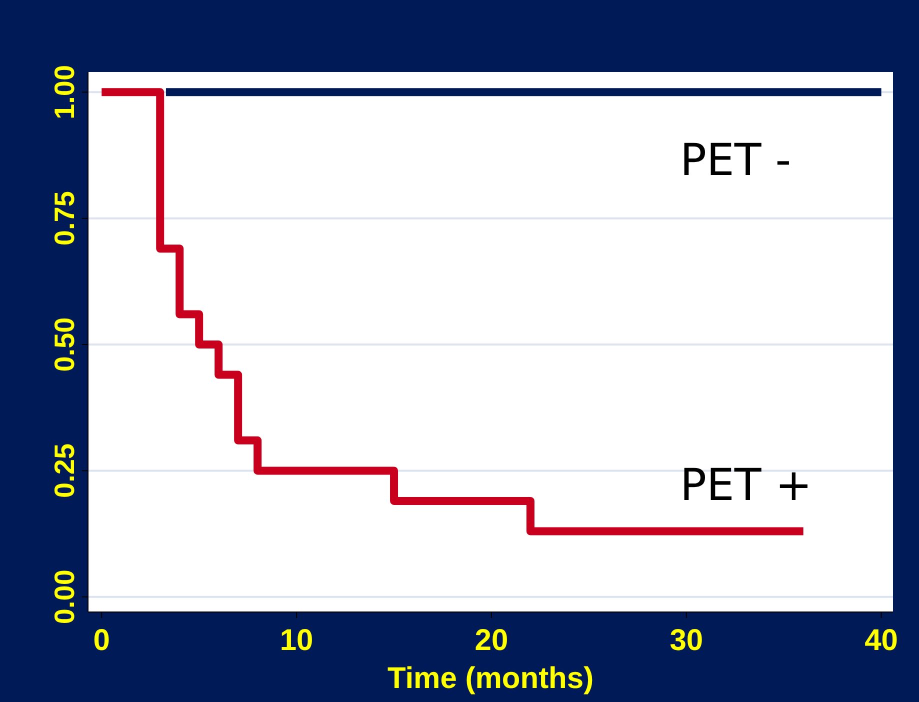 This screenshot has width=919, height=702. What do you see at coordinates (736, 160) in the screenshot?
I see `series-label: PET -` at bounding box center [736, 160].